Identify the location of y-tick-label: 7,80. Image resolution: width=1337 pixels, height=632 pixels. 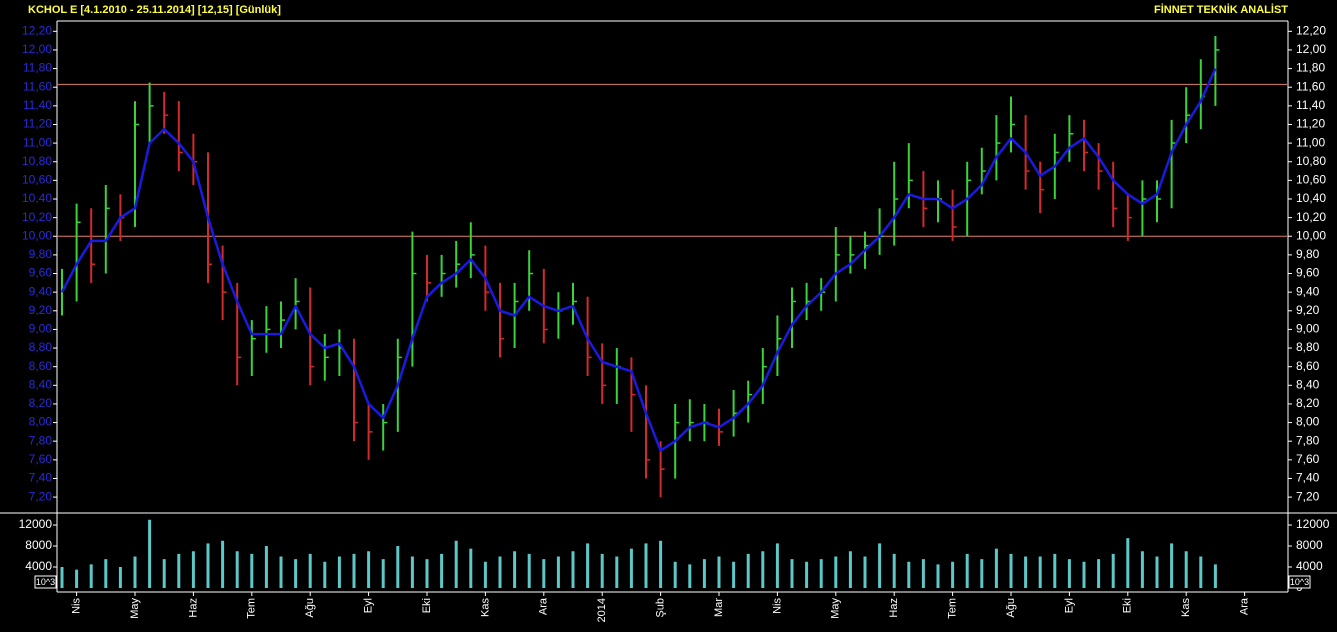
(1308, 440).